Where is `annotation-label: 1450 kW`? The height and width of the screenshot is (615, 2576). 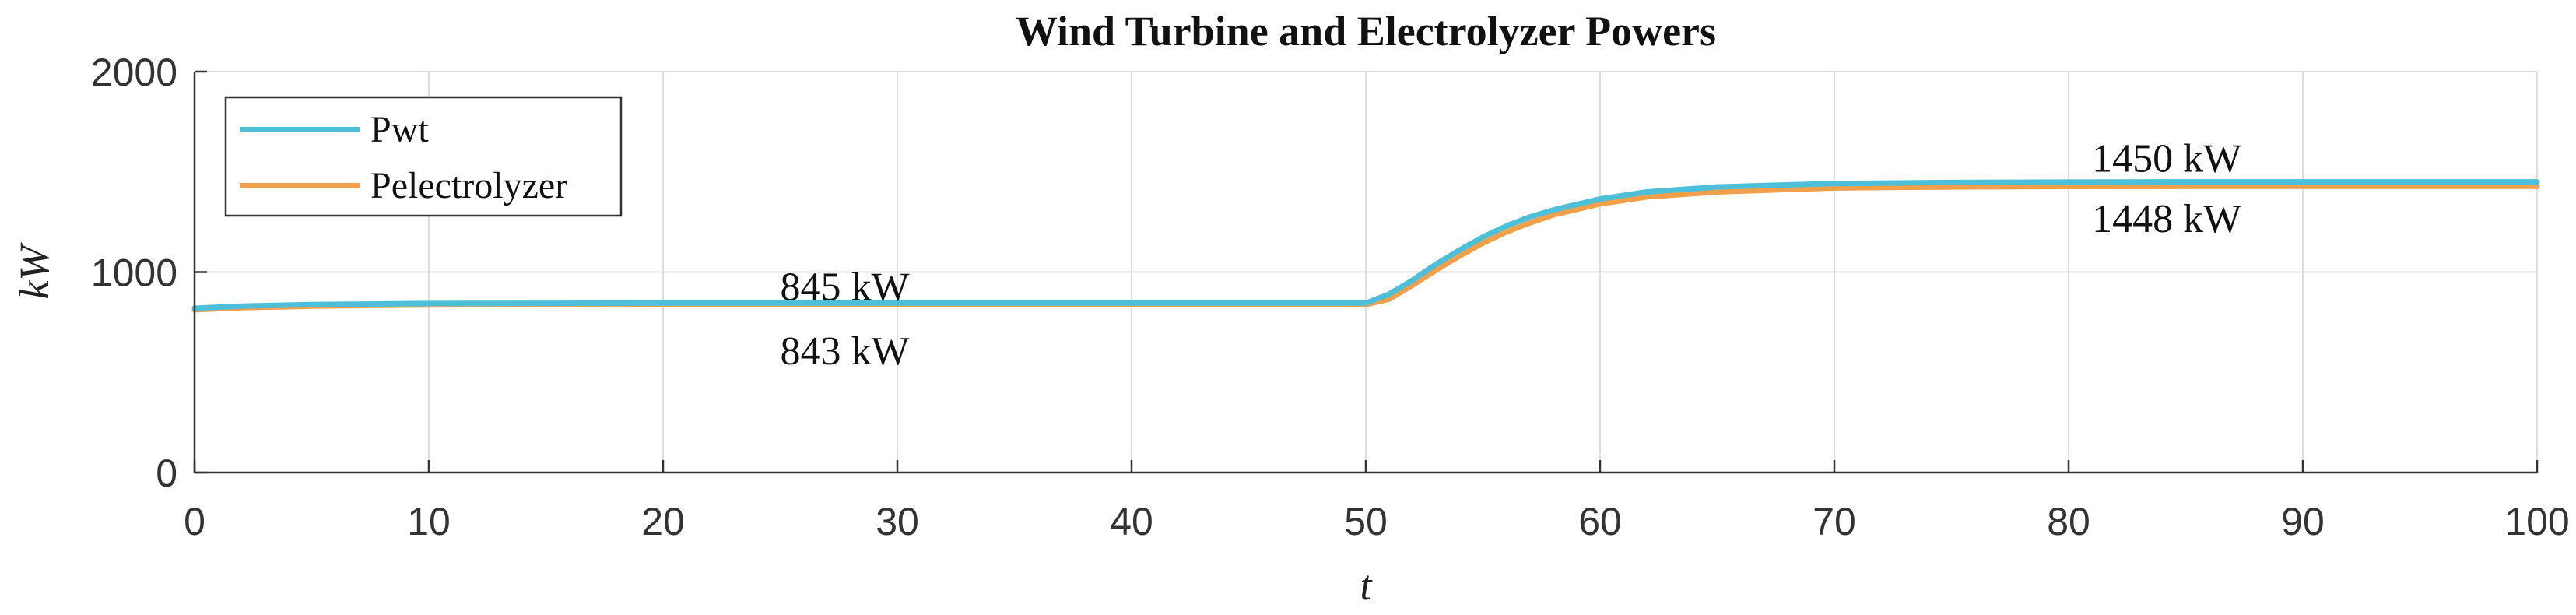
annotation-label: 1450 kW is located at coordinates (2167, 159).